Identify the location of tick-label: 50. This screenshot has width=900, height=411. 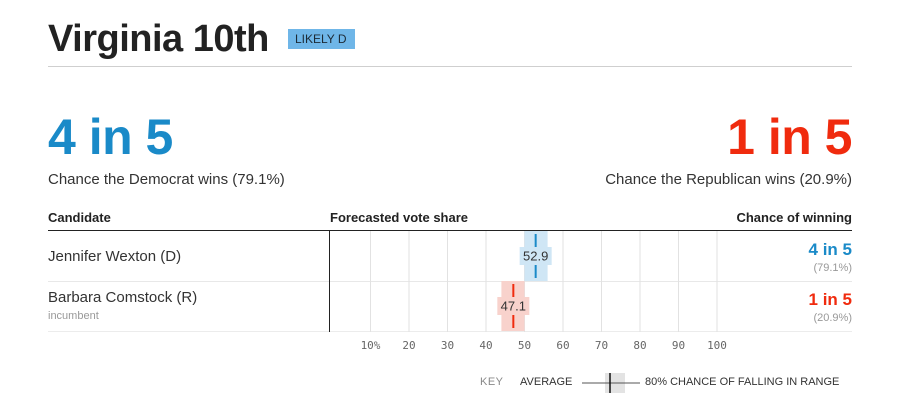
(524, 345).